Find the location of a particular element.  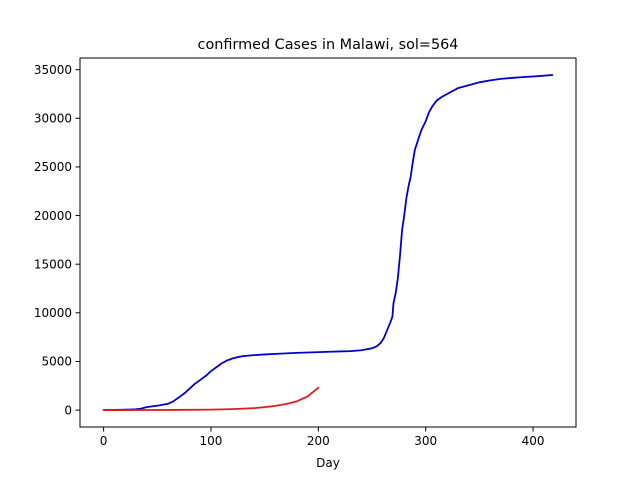

x-tick-label: 200 is located at coordinates (318, 441).